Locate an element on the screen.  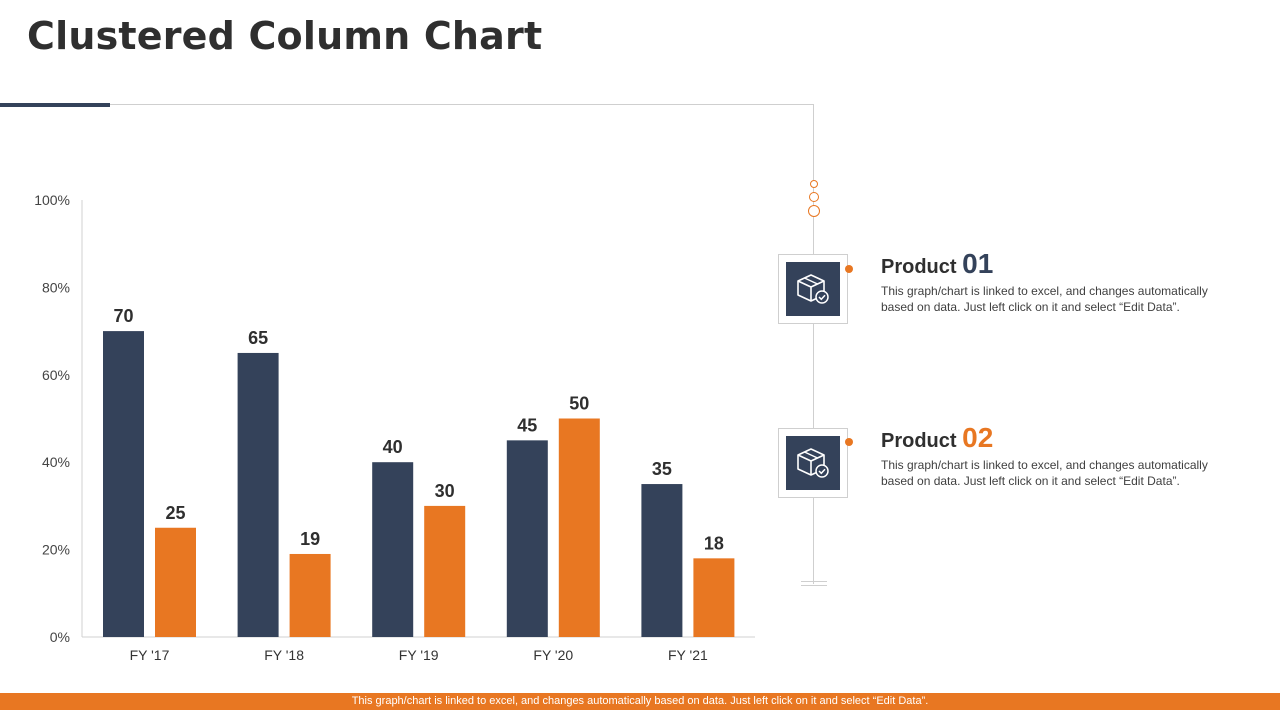
data-label: 25 is located at coordinates (175, 513).